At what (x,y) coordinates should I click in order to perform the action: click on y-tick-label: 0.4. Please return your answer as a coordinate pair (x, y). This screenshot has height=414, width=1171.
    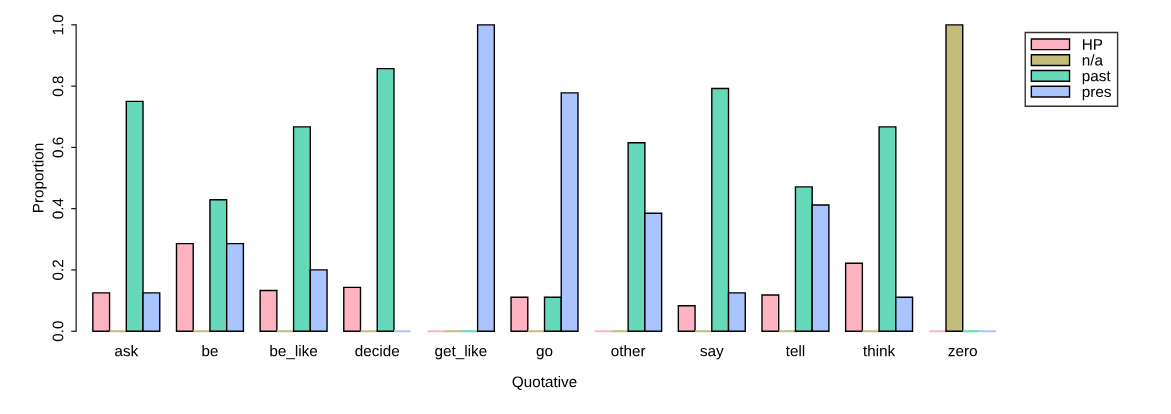
    Looking at the image, I should click on (58, 208).